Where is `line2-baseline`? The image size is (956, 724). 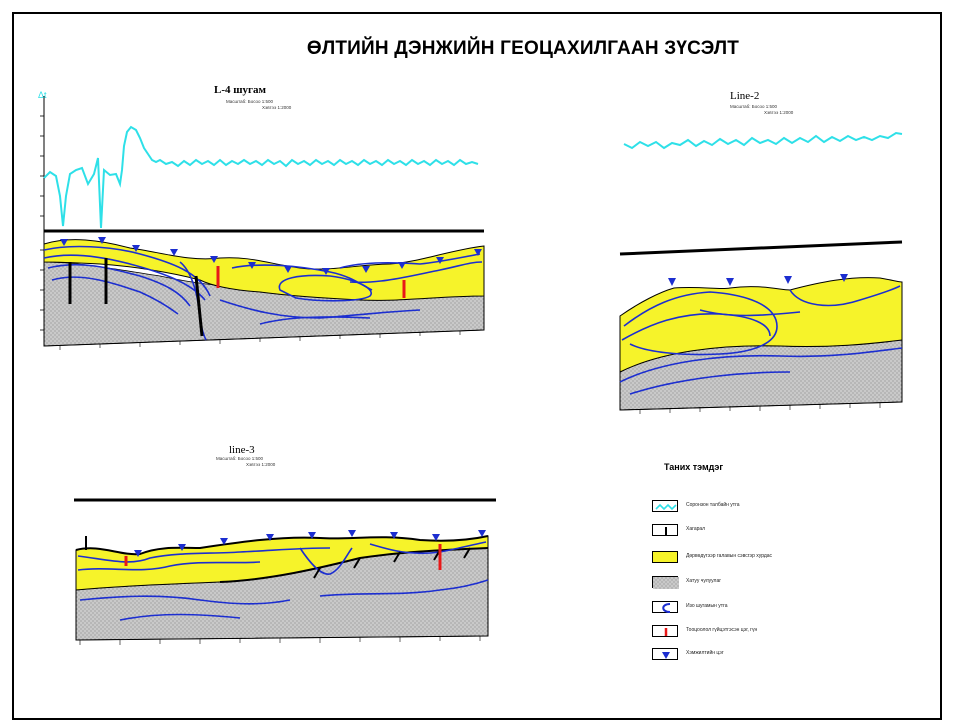
line2-baseline is located at coordinates (761, 248).